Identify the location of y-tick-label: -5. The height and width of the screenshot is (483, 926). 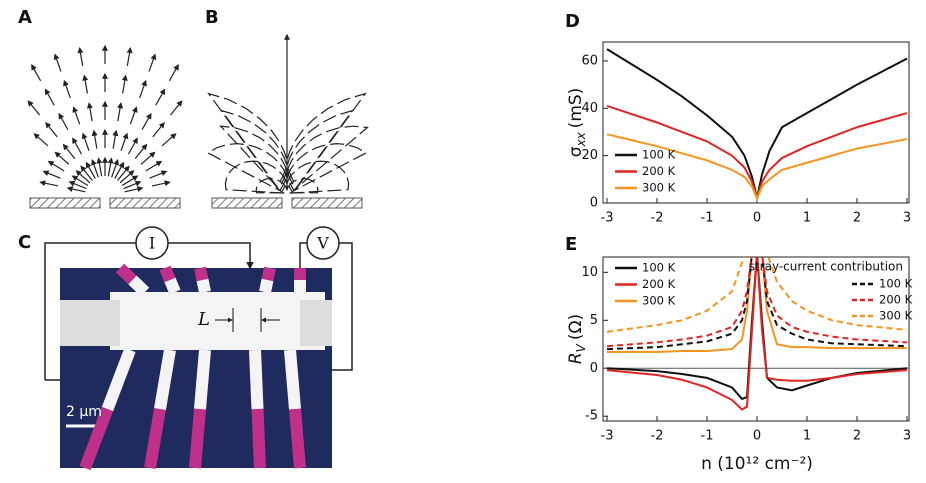
(591, 416).